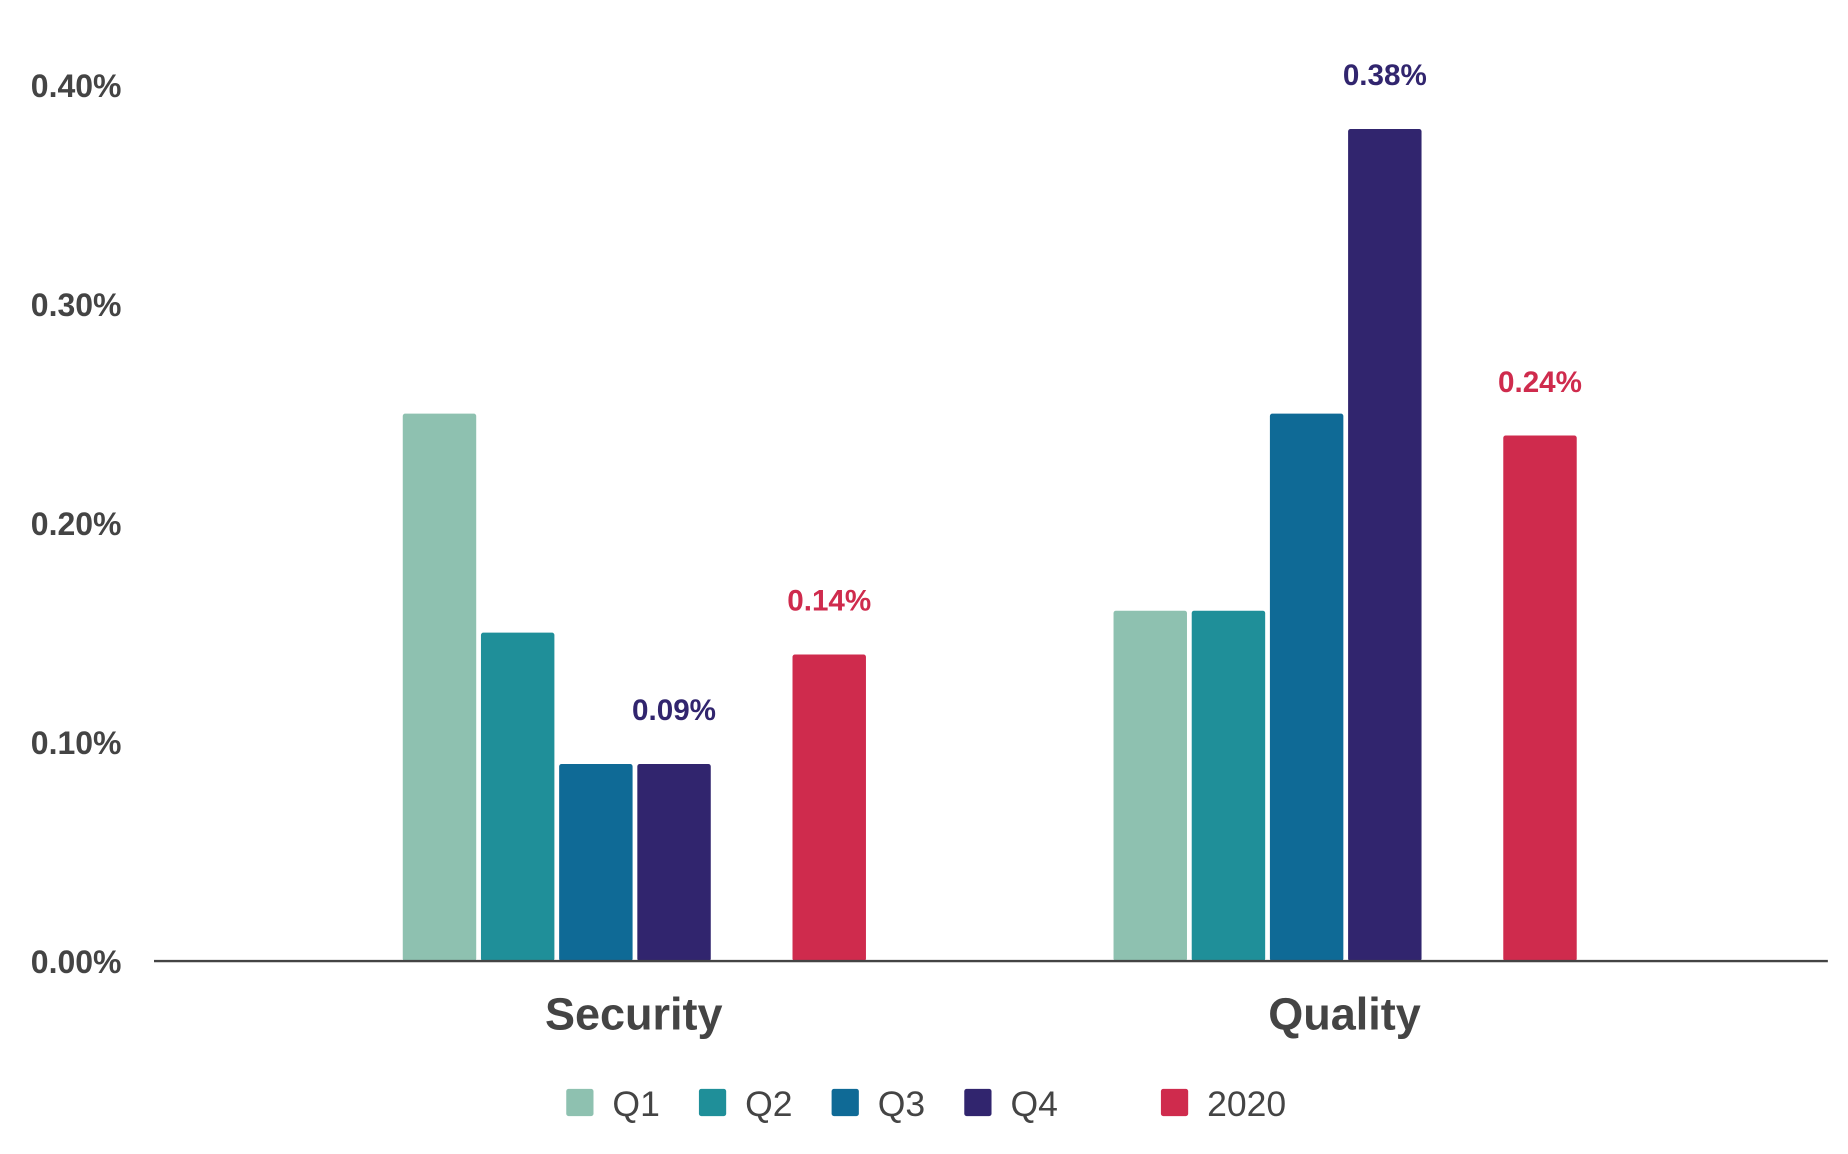 This screenshot has width=1848, height=1154. I want to click on legend-swatch-q3, so click(845, 1102).